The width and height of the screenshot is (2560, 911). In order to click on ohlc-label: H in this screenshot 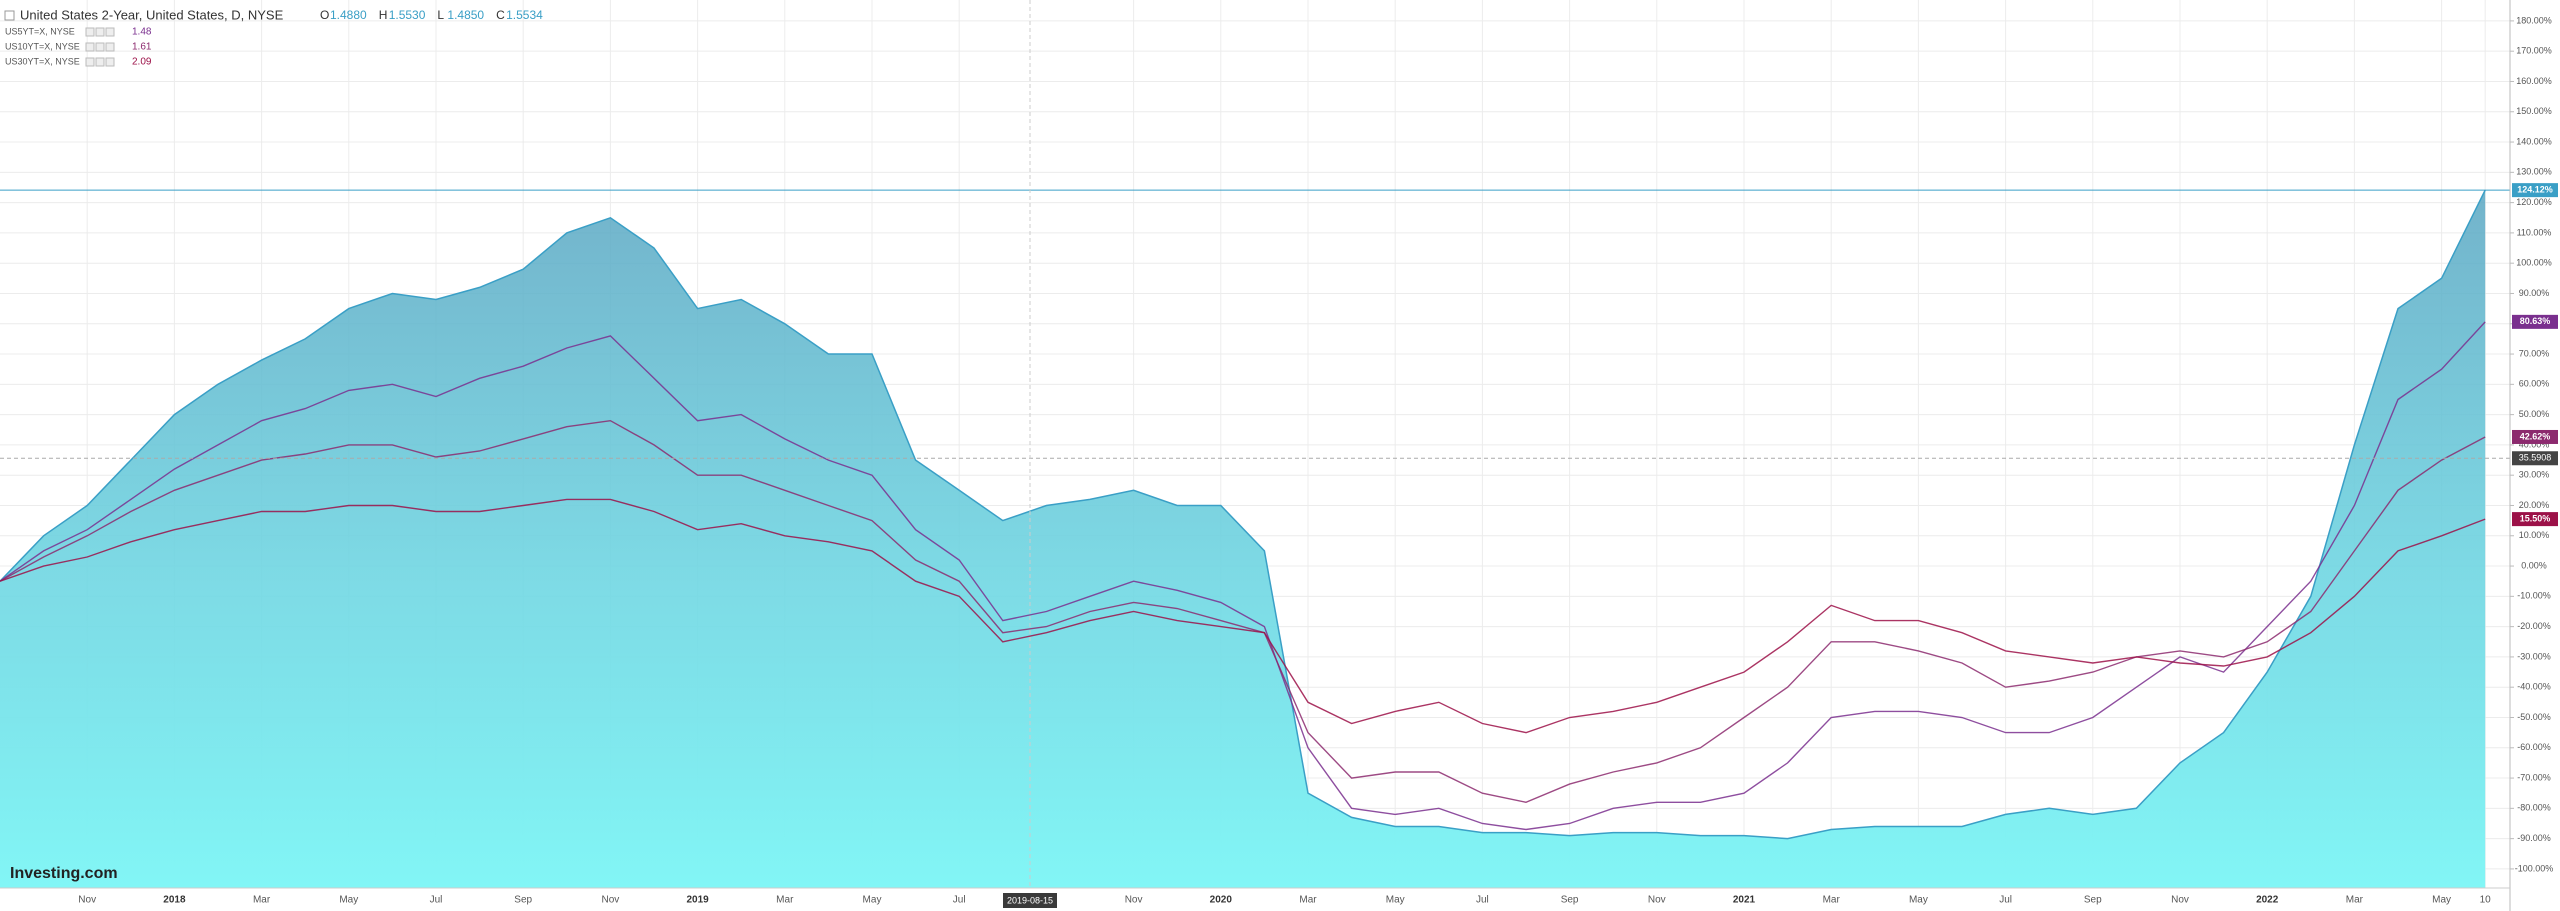, I will do `click(383, 15)`.